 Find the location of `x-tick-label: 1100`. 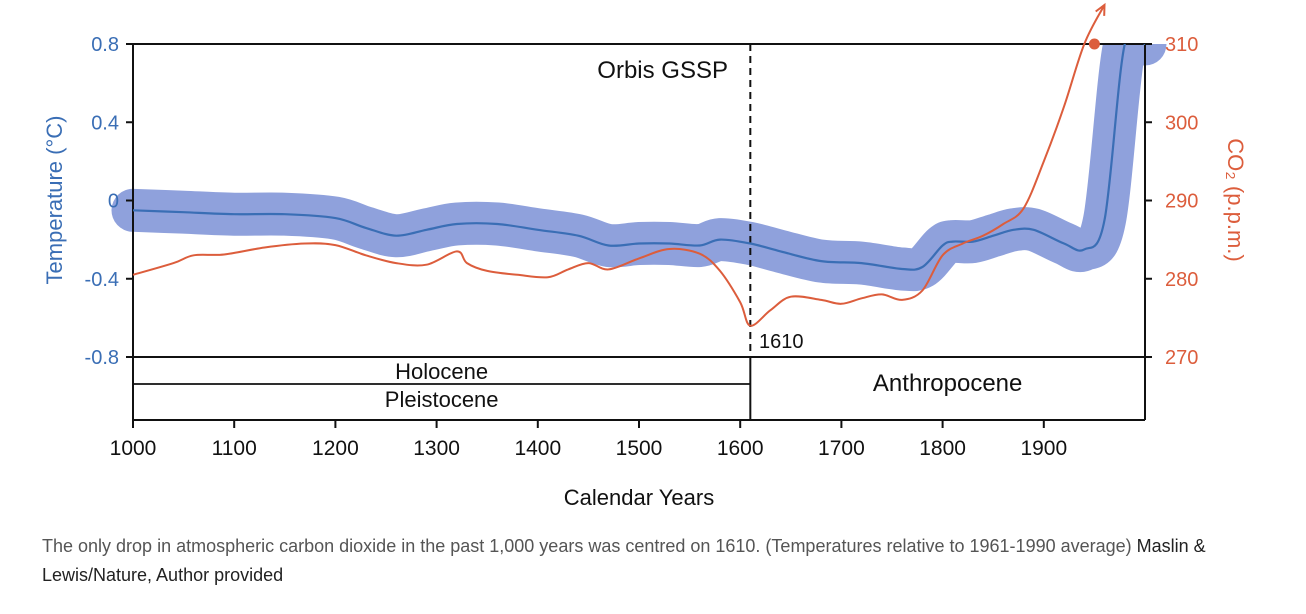

x-tick-label: 1100 is located at coordinates (234, 448).